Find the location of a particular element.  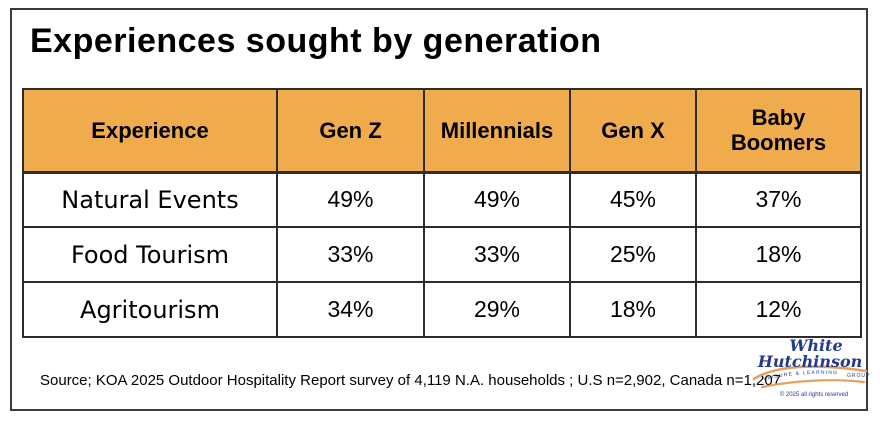

column-header-label: Millennials is located at coordinates (497, 130).